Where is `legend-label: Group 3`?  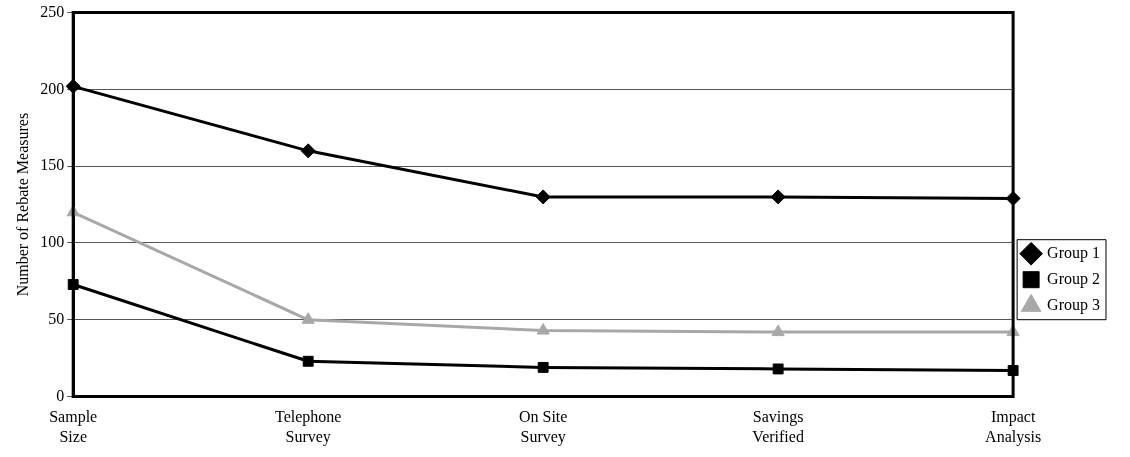
legend-label: Group 3 is located at coordinates (1074, 304).